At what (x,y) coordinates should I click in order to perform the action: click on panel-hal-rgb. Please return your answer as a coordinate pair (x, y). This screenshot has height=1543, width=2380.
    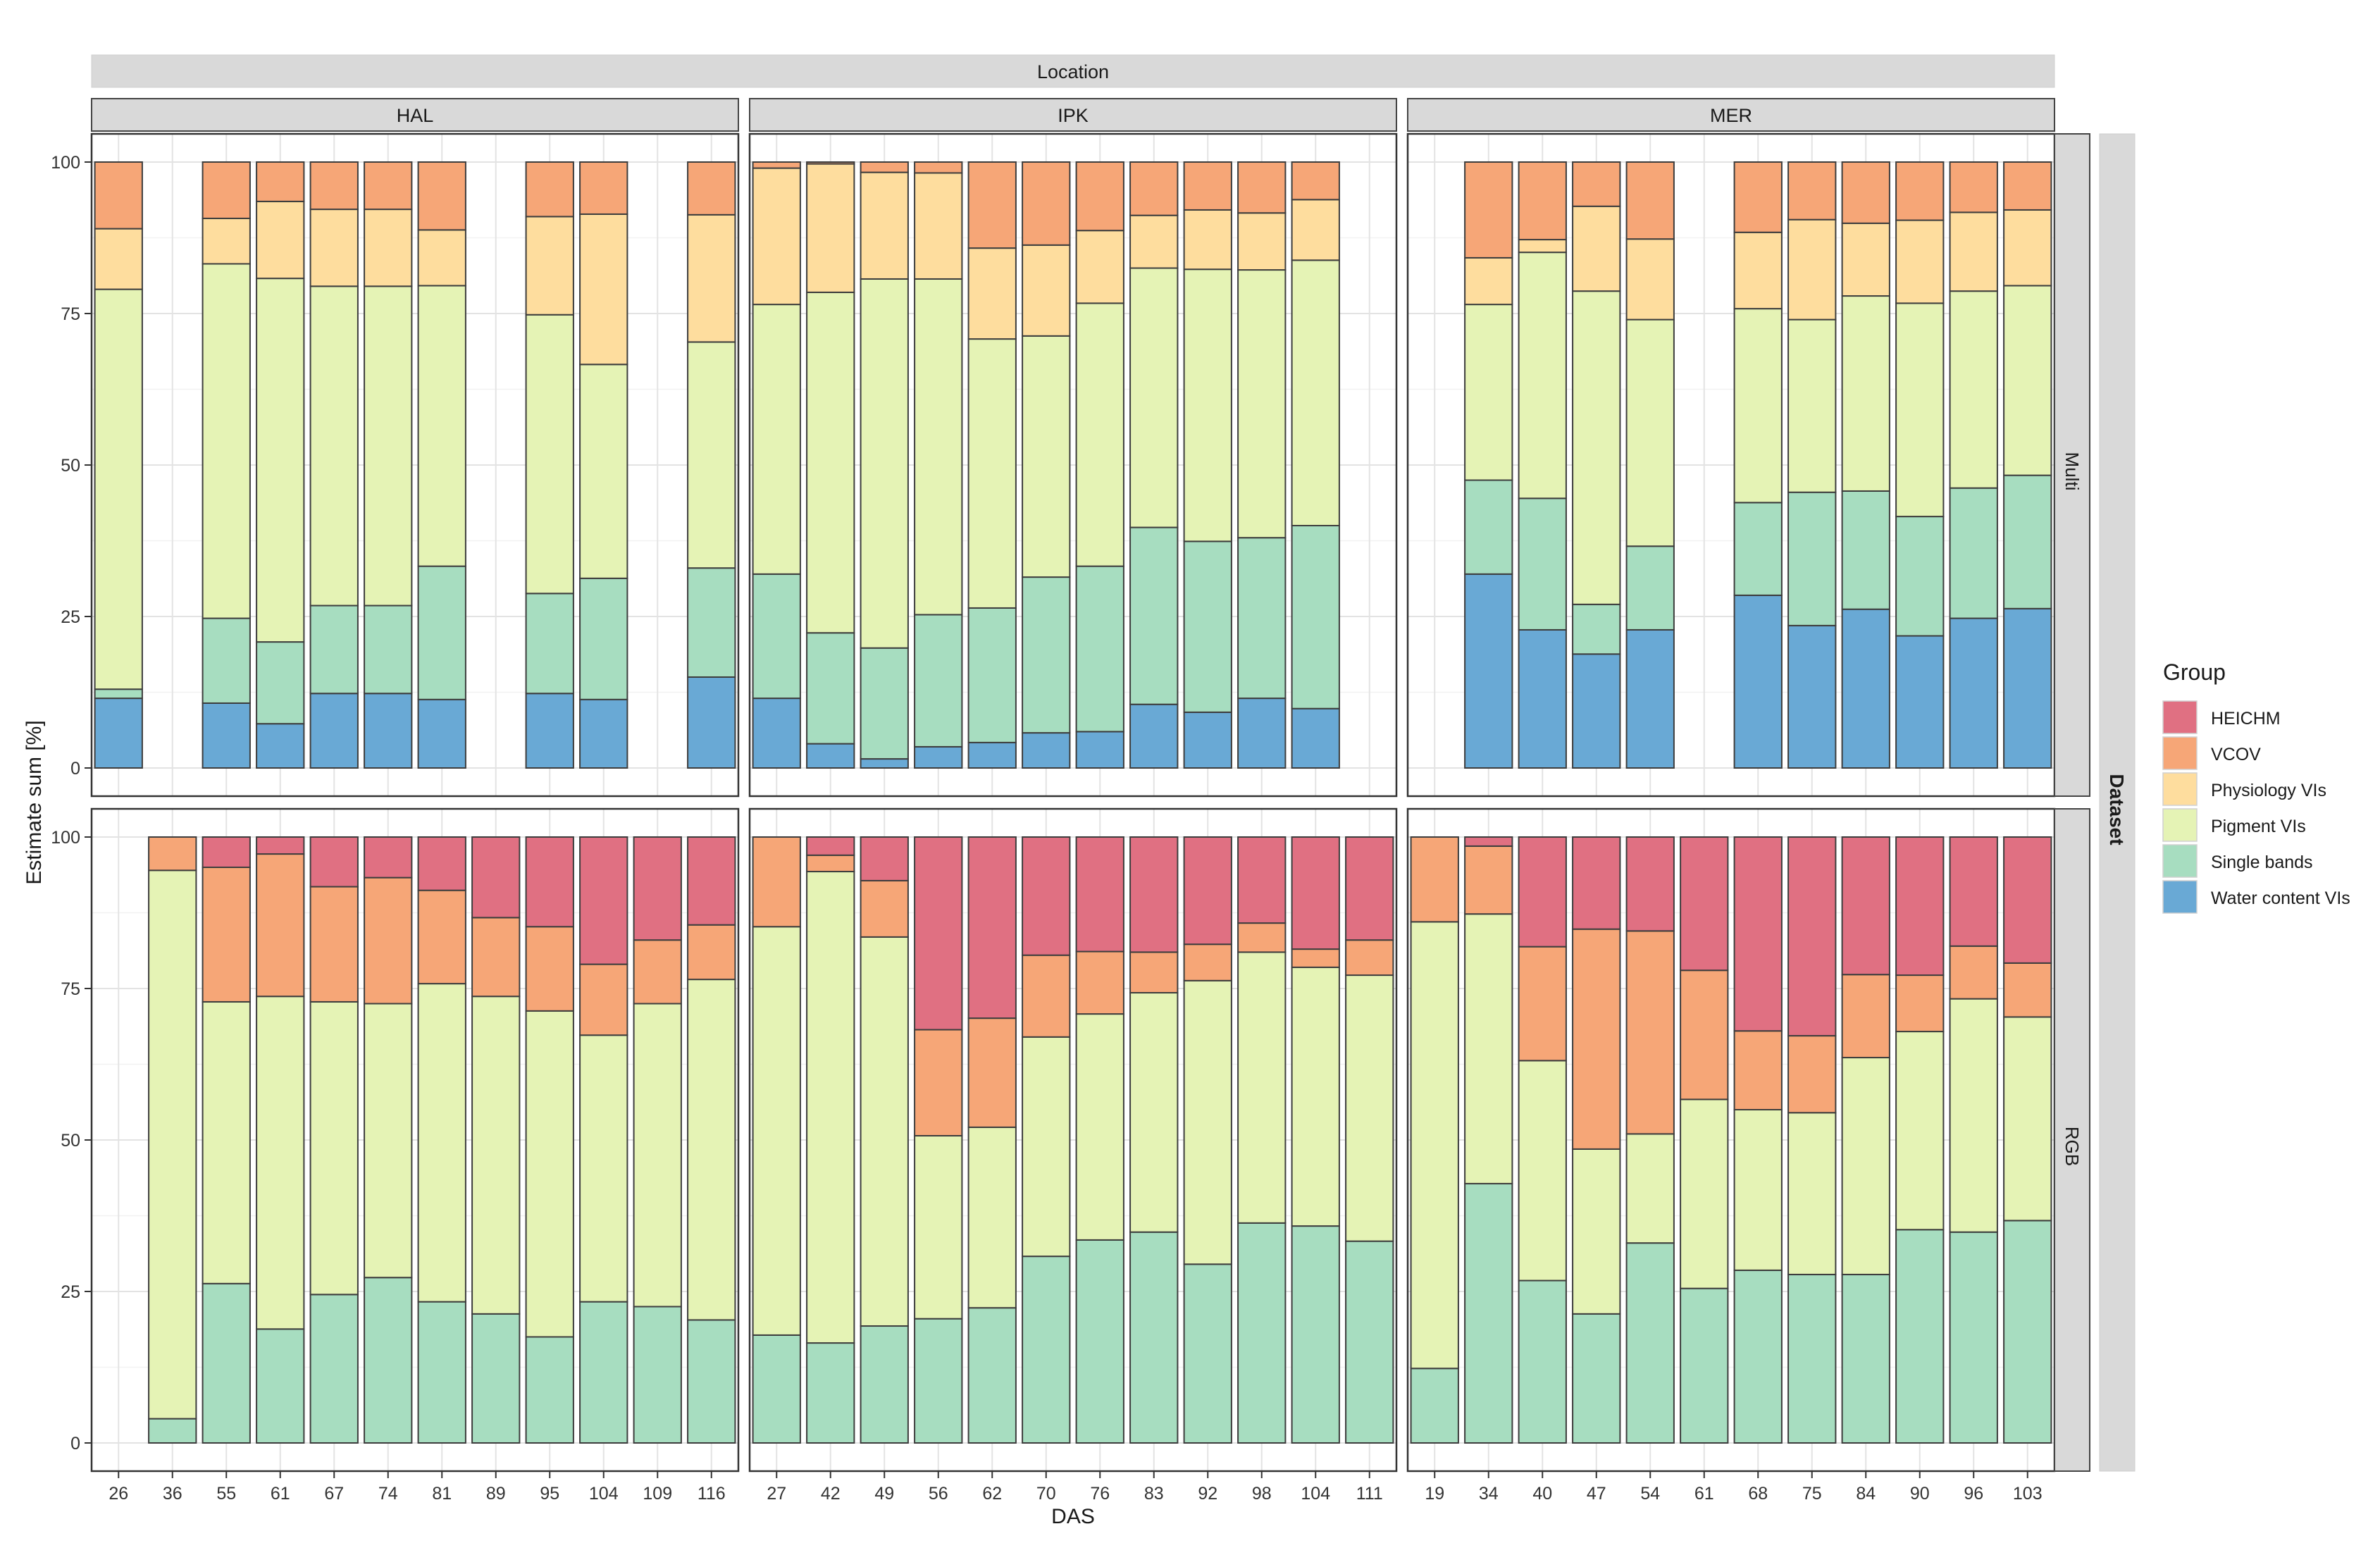
    Looking at the image, I should click on (415, 1140).